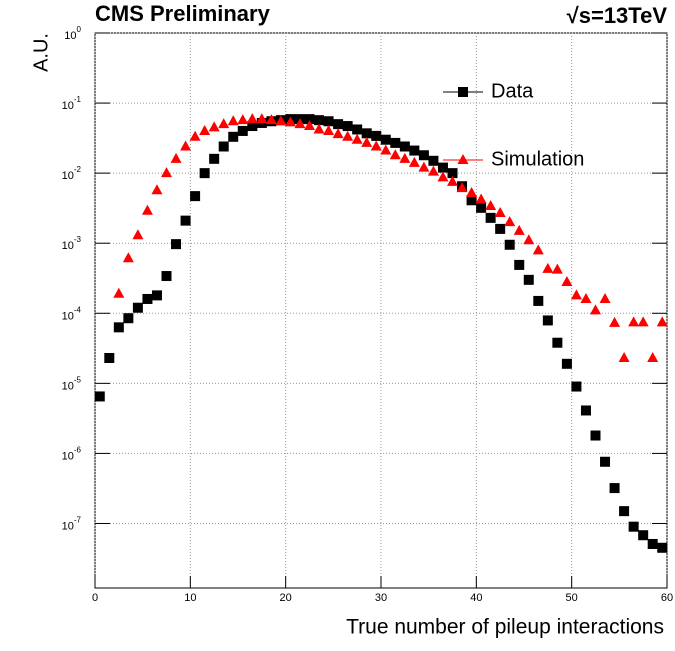 This screenshot has width=675, height=651. I want to click on y-tick-label: 10⁻⁴, so click(72, 313).